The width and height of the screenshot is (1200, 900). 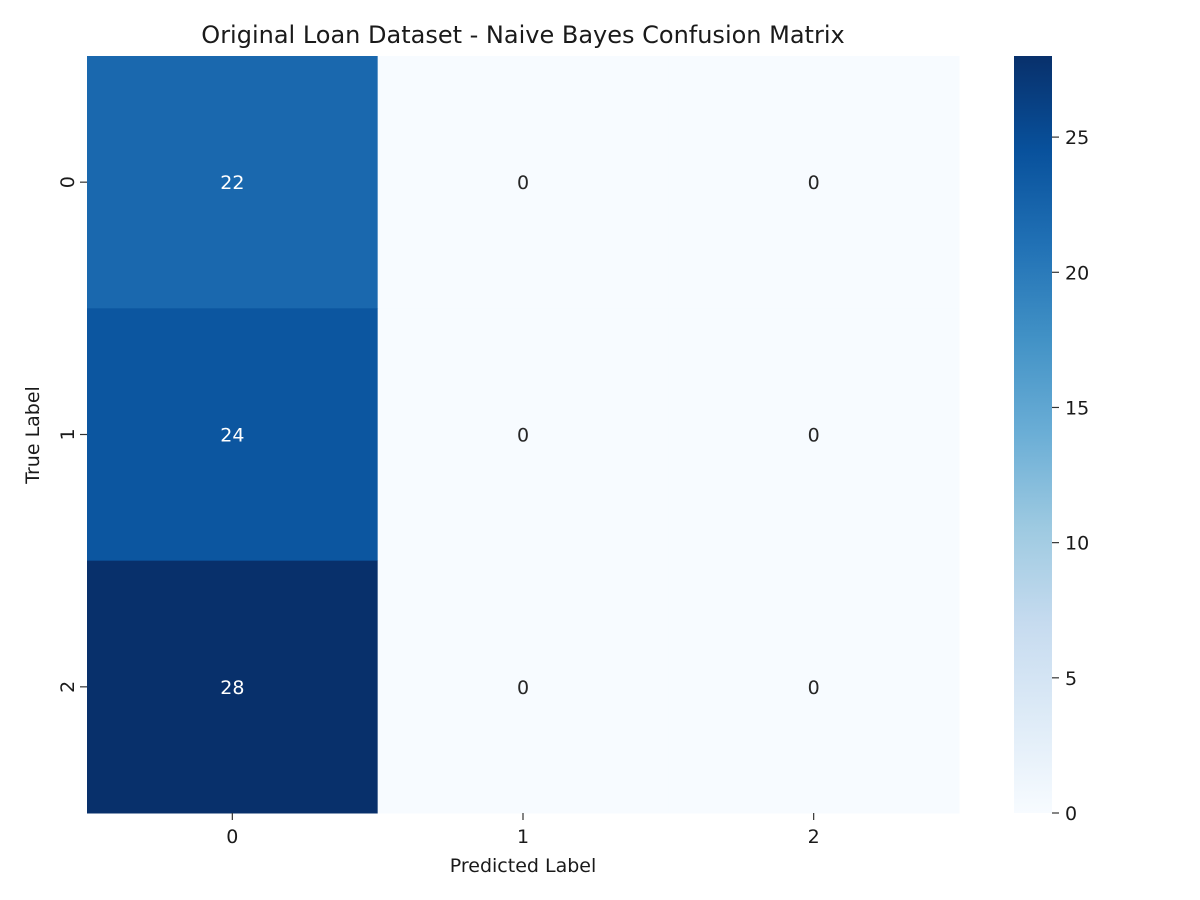 What do you see at coordinates (523, 866) in the screenshot?
I see `x-axis-label: Predicted Label` at bounding box center [523, 866].